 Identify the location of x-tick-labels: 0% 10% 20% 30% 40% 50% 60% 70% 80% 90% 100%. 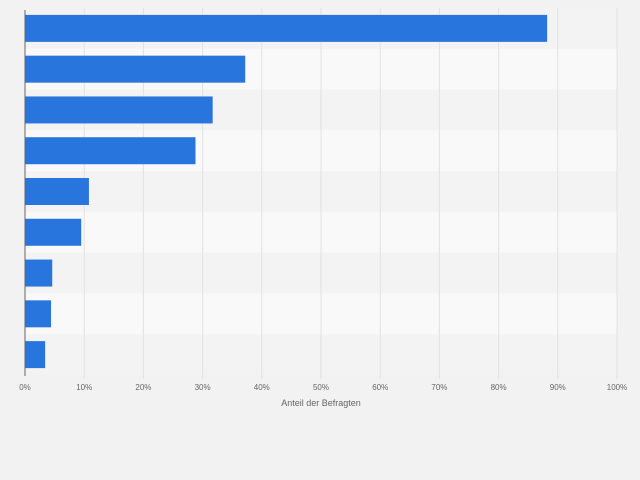
(323, 387).